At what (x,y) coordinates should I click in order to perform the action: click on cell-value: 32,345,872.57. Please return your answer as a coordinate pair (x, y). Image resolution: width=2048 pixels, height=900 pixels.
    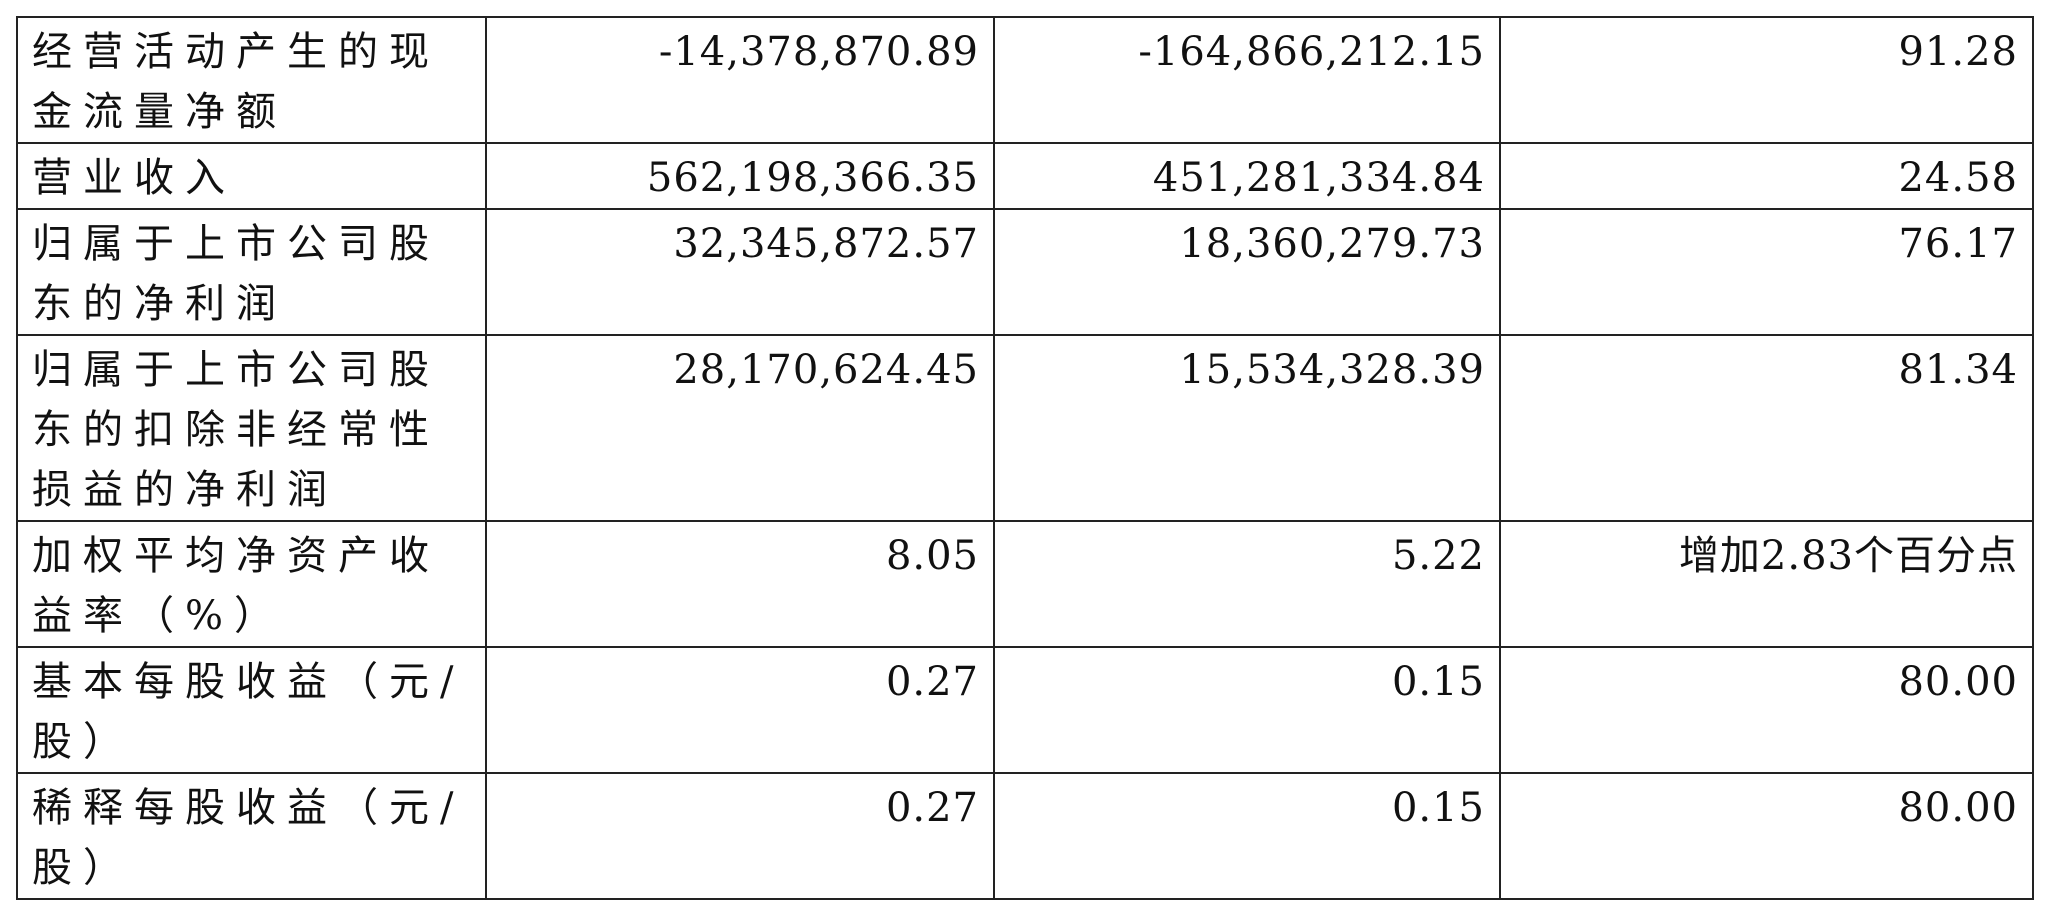
    Looking at the image, I should click on (740, 272).